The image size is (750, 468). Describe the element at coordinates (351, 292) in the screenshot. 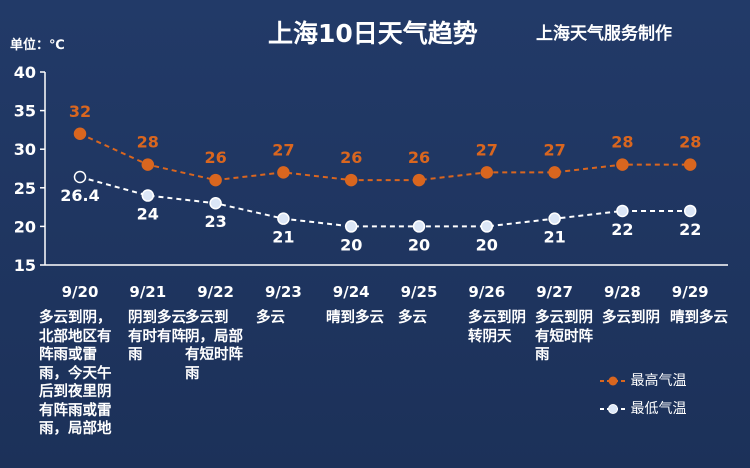

I see `x-tick-label: 9/24` at that location.